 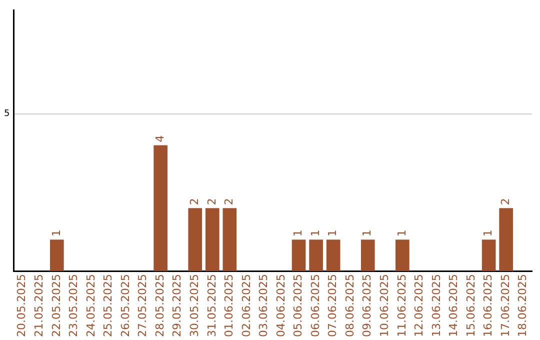 I want to click on x-tick-label: 28.05.2025, so click(x=159, y=306).